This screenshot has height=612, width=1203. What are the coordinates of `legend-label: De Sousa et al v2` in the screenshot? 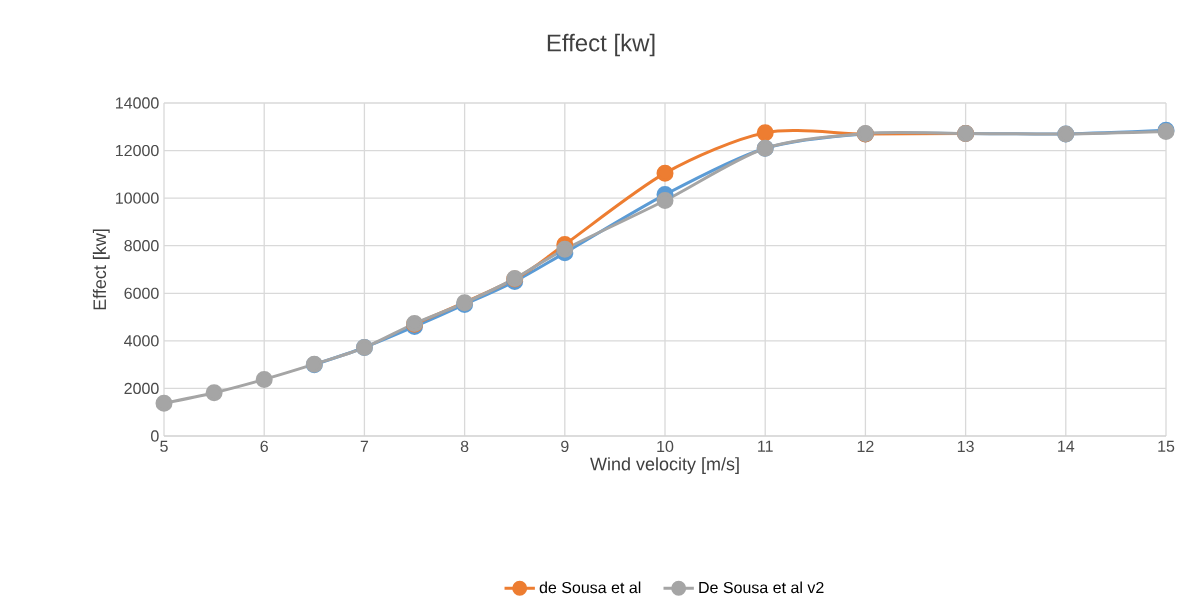 It's located at (761, 587).